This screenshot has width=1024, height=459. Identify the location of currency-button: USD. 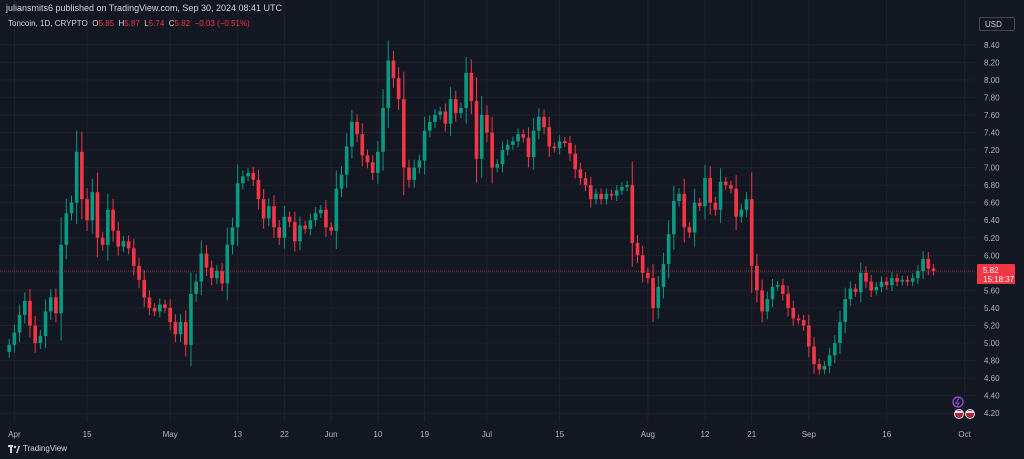
(997, 24).